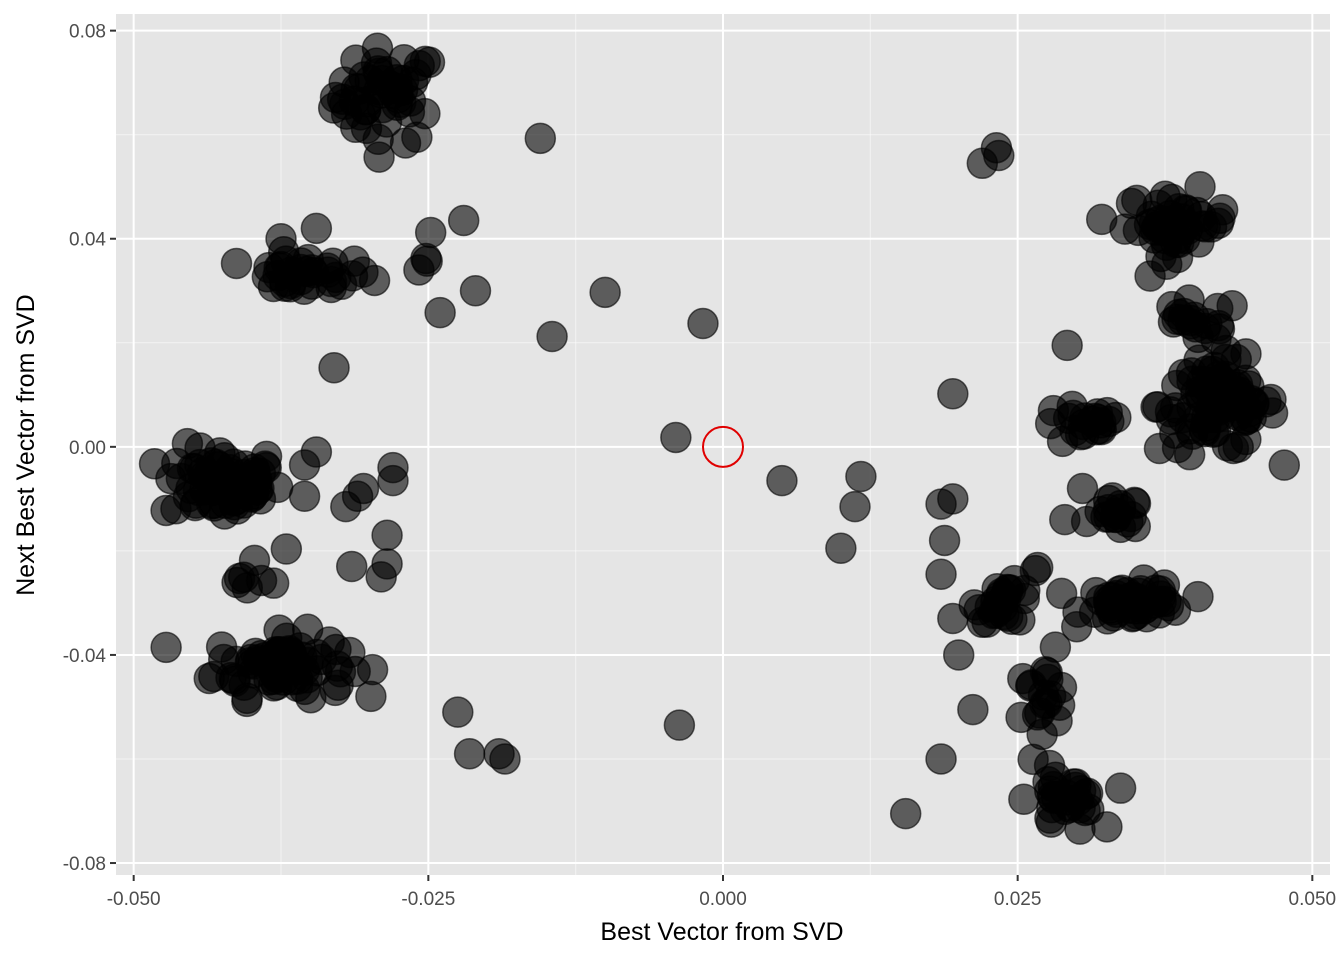 The width and height of the screenshot is (1344, 960). I want to click on y-axis-ticks: -0.08 -0.04 0.00 0.04 0.08, so click(89, 448).